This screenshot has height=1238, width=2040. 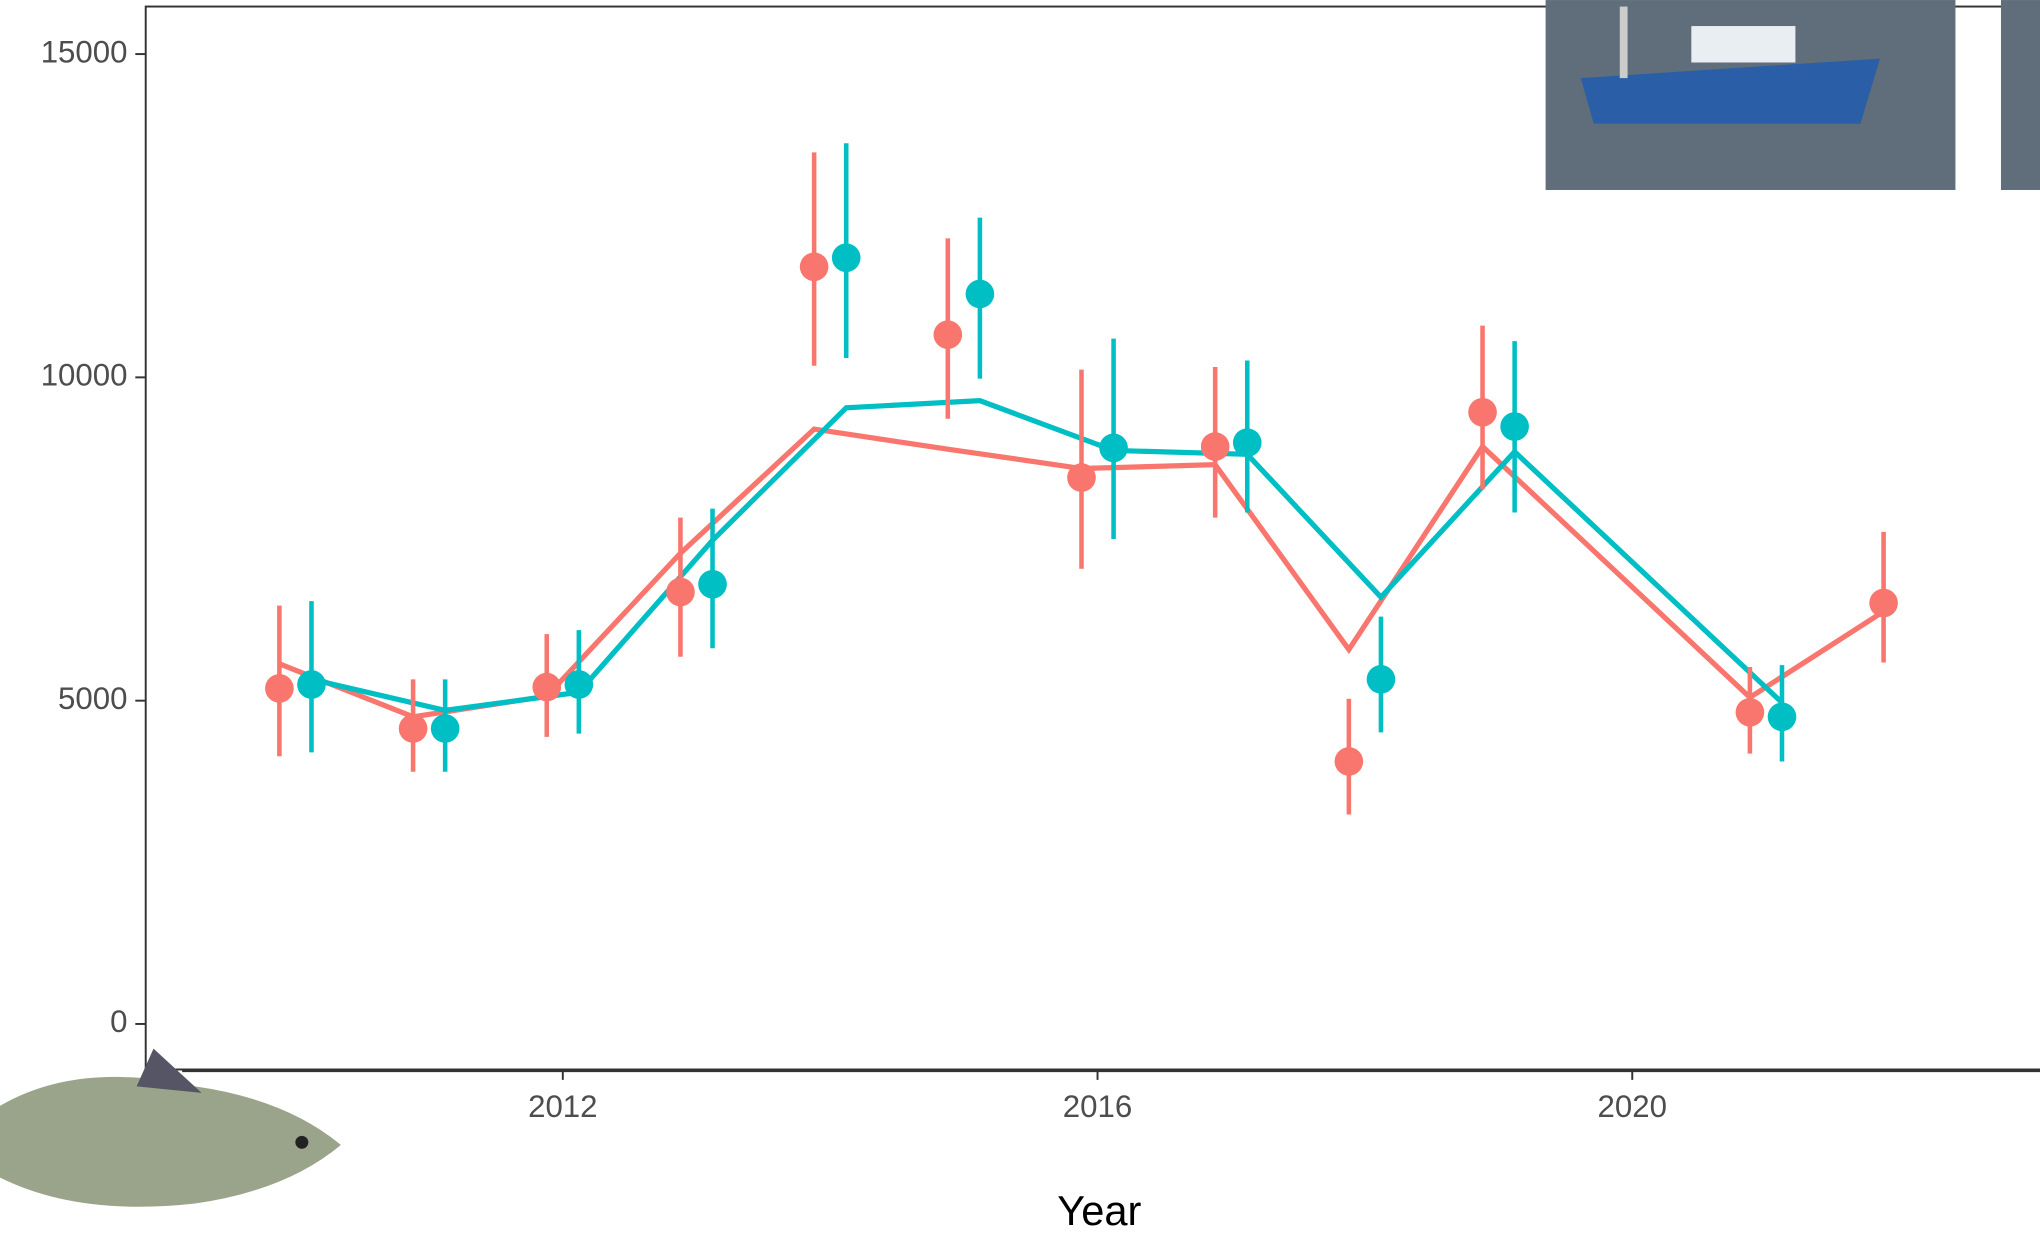 What do you see at coordinates (1097, 1106) in the screenshot?
I see `x-tick-label: 2016` at bounding box center [1097, 1106].